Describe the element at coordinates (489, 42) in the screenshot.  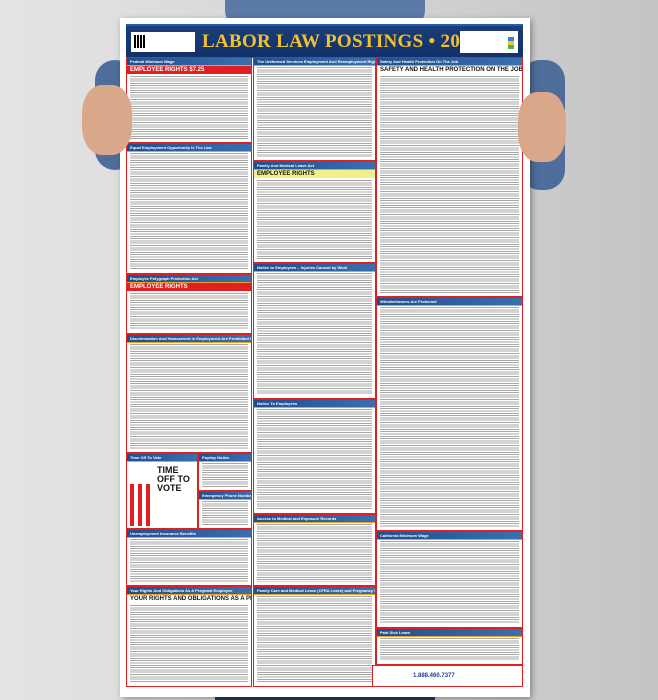
I see `update-label` at that location.